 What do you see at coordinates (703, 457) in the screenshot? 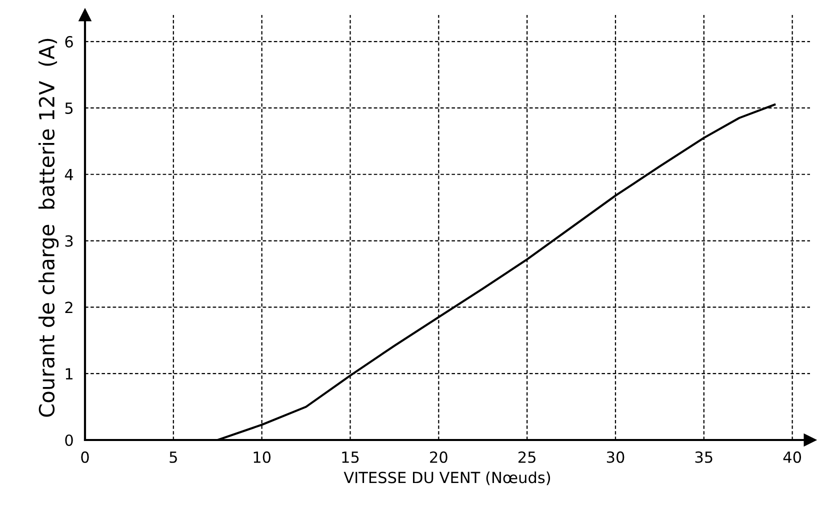
I see `x-tick-label: 35` at bounding box center [703, 457].